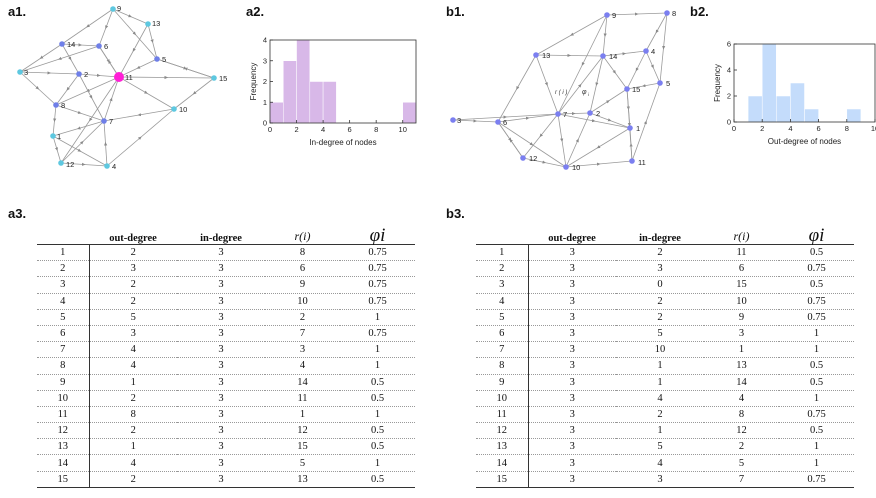 The height and width of the screenshot is (498, 876). I want to click on graph-node-label: 13, so click(546, 55).